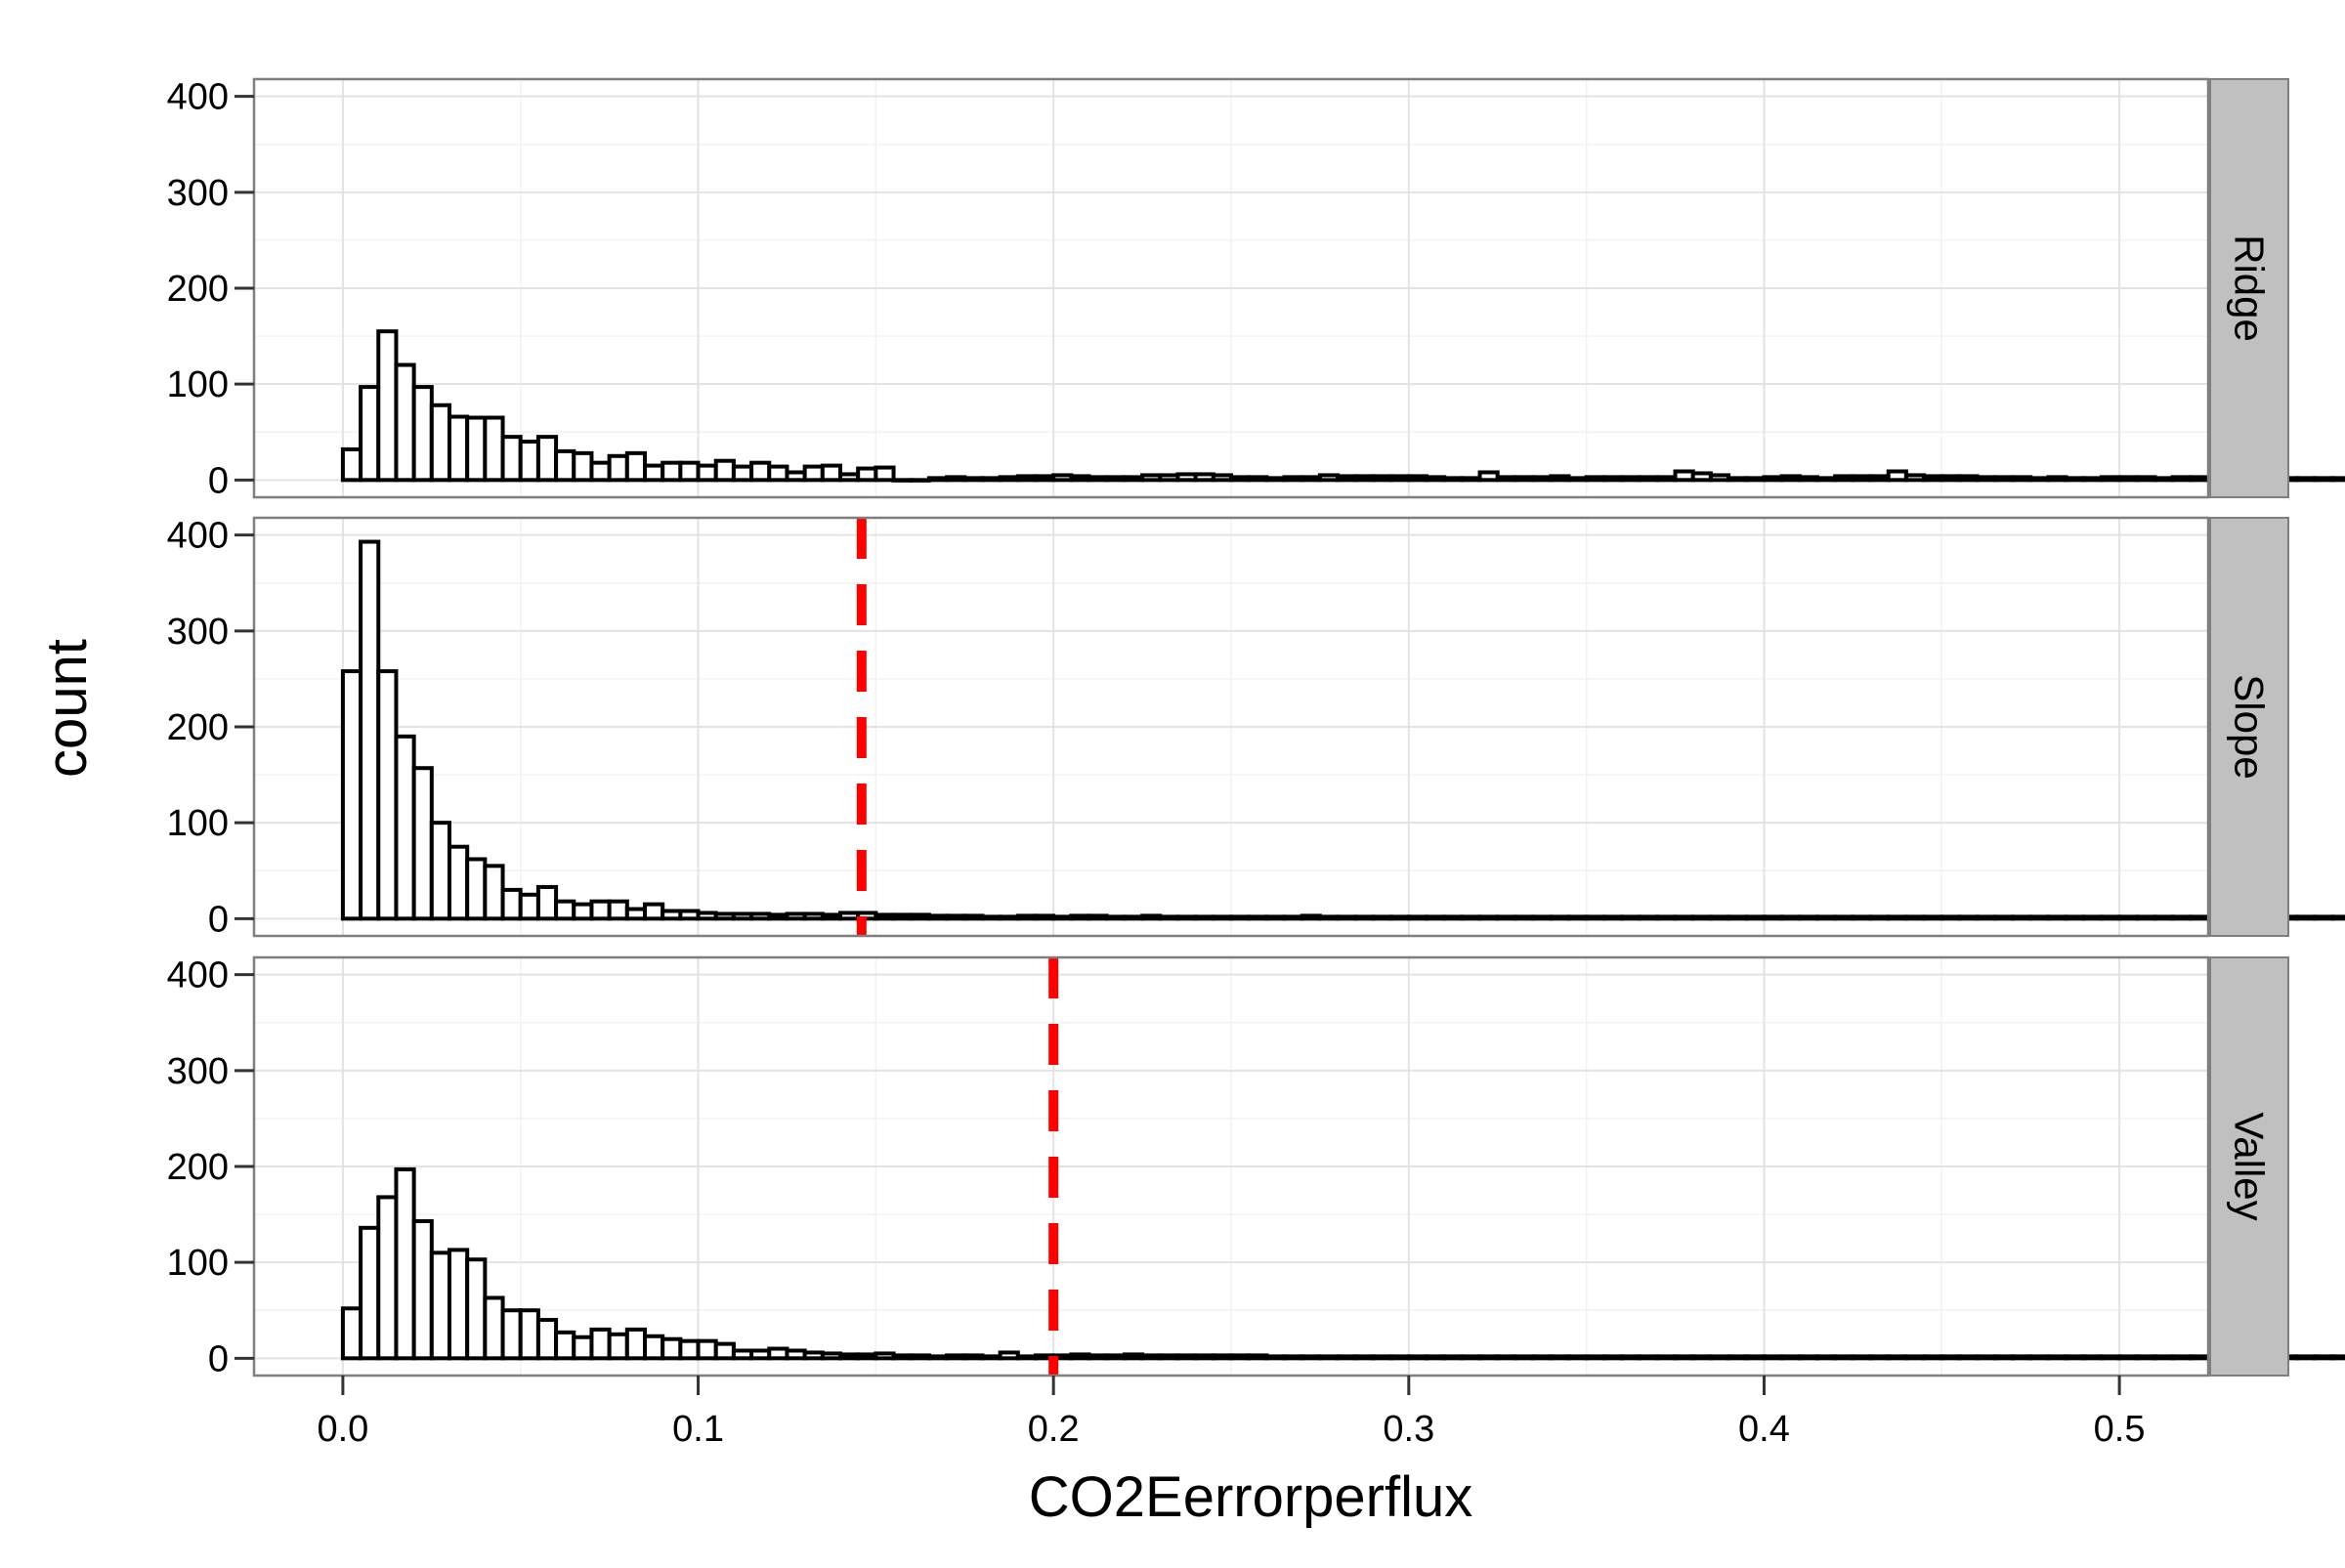  Describe the element at coordinates (342, 1429) in the screenshot. I see `x-tick-label: 0.0` at that location.